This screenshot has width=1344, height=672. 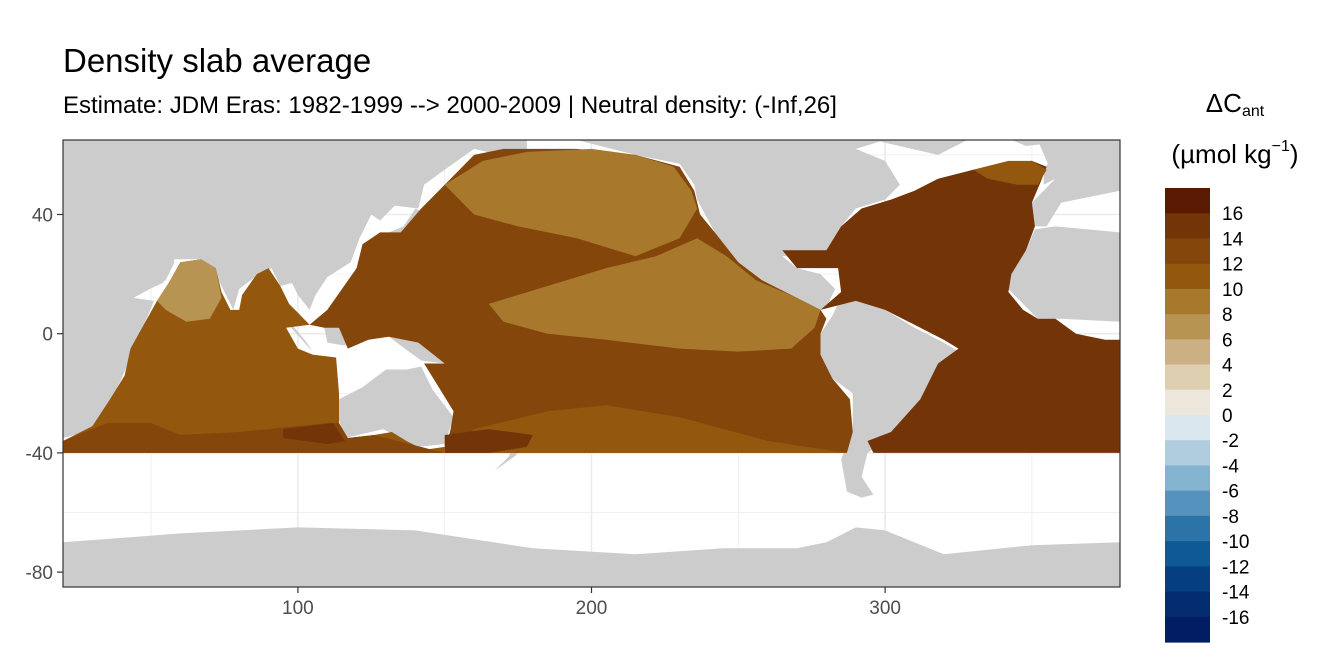 I want to click on ocean-north-pacific-upper, so click(x=571, y=202).